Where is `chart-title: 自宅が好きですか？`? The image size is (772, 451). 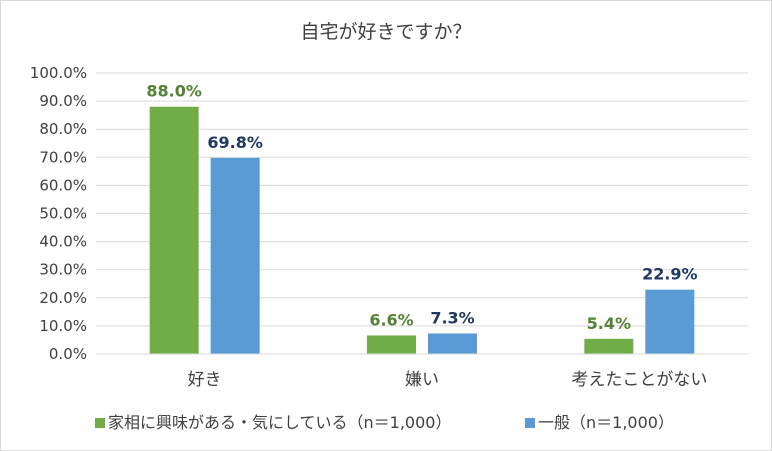 chart-title: 自宅が好きですか？ is located at coordinates (385, 32).